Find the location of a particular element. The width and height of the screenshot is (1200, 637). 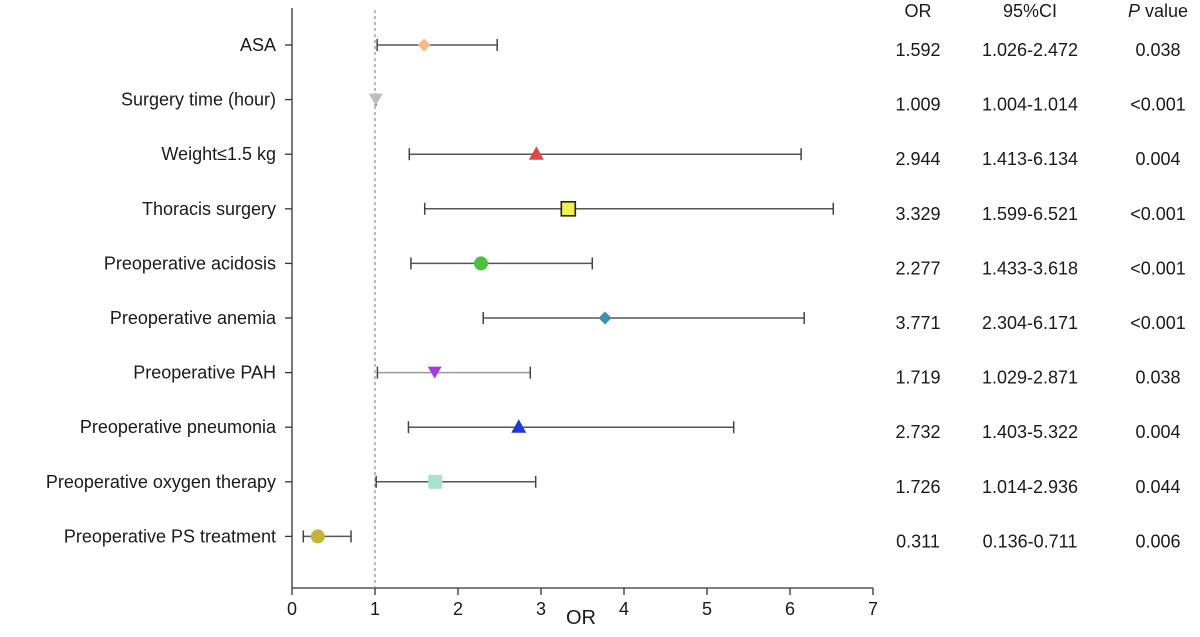

or-value: 1.592 is located at coordinates (917, 50).